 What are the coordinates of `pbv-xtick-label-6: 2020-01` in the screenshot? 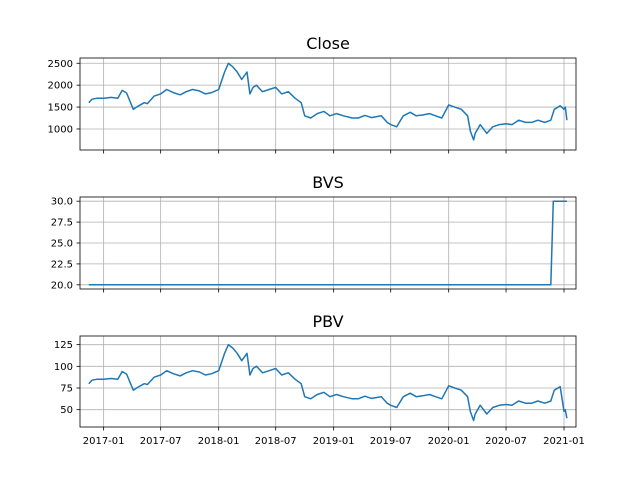 It's located at (449, 441).